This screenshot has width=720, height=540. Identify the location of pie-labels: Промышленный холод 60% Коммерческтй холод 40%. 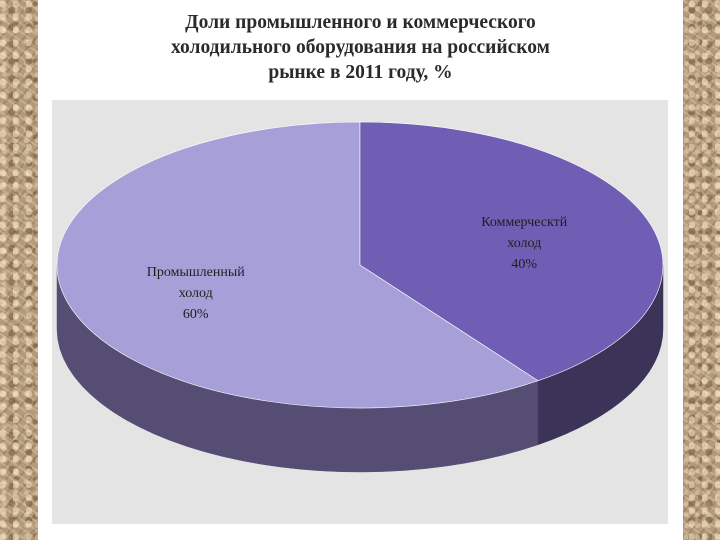
(357, 268).